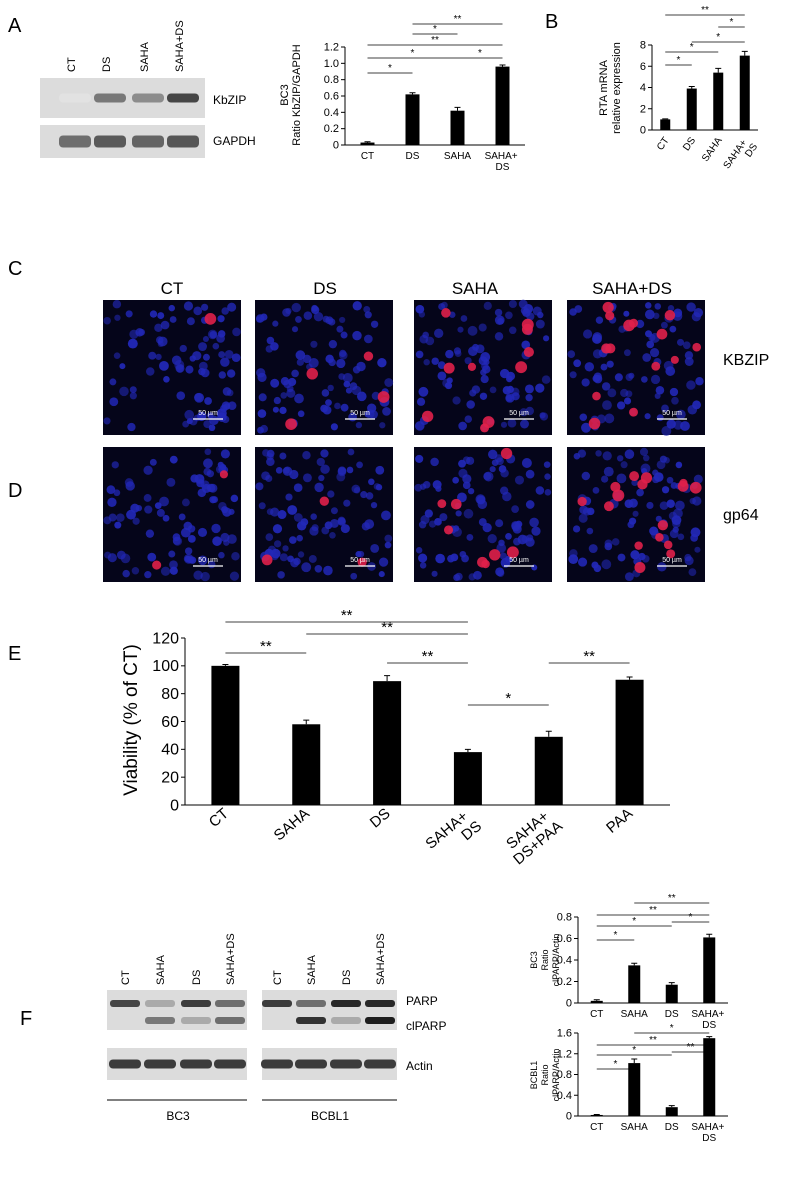 The width and height of the screenshot is (785, 1181). I want to click on y-axis-label: BCBL1, so click(534, 1075).